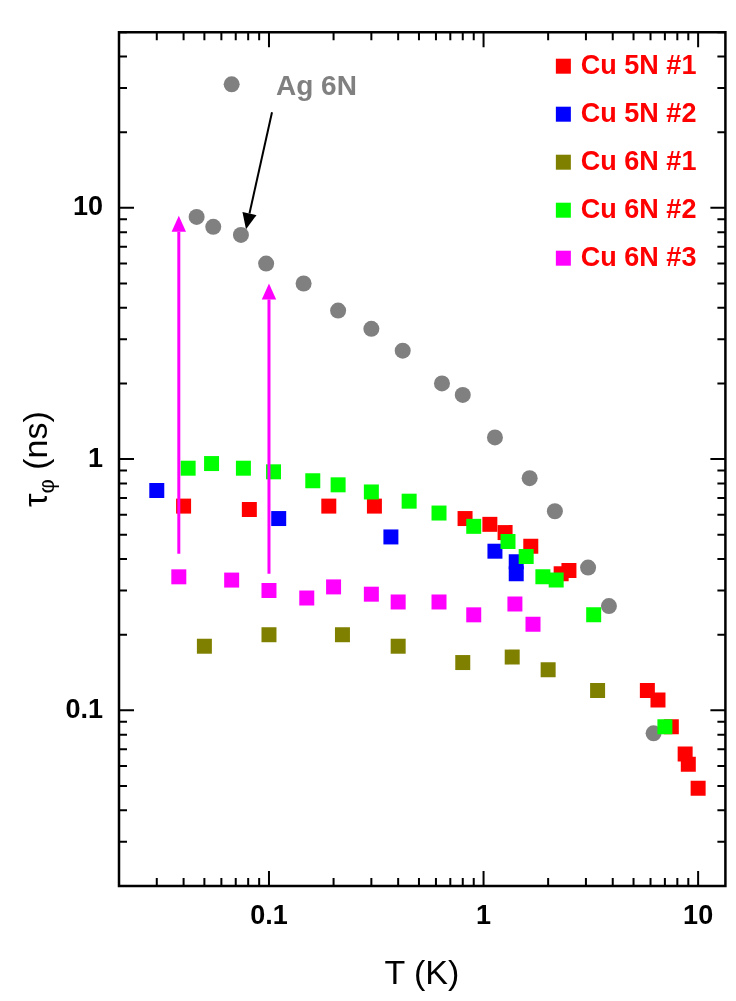  What do you see at coordinates (422, 972) in the screenshot?
I see `x-axis-title: T (K)` at bounding box center [422, 972].